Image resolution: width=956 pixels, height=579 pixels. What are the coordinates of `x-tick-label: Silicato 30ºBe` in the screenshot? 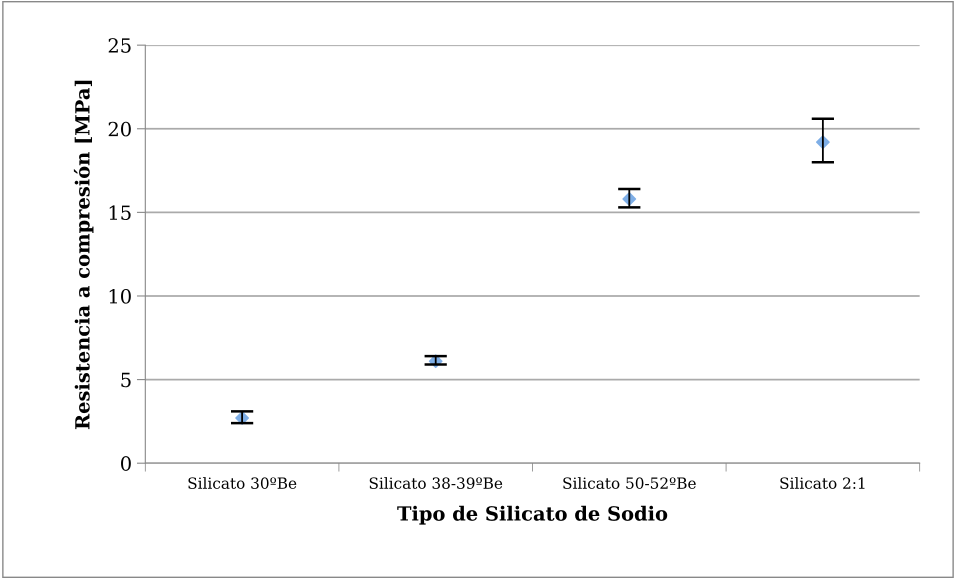 It's located at (242, 483).